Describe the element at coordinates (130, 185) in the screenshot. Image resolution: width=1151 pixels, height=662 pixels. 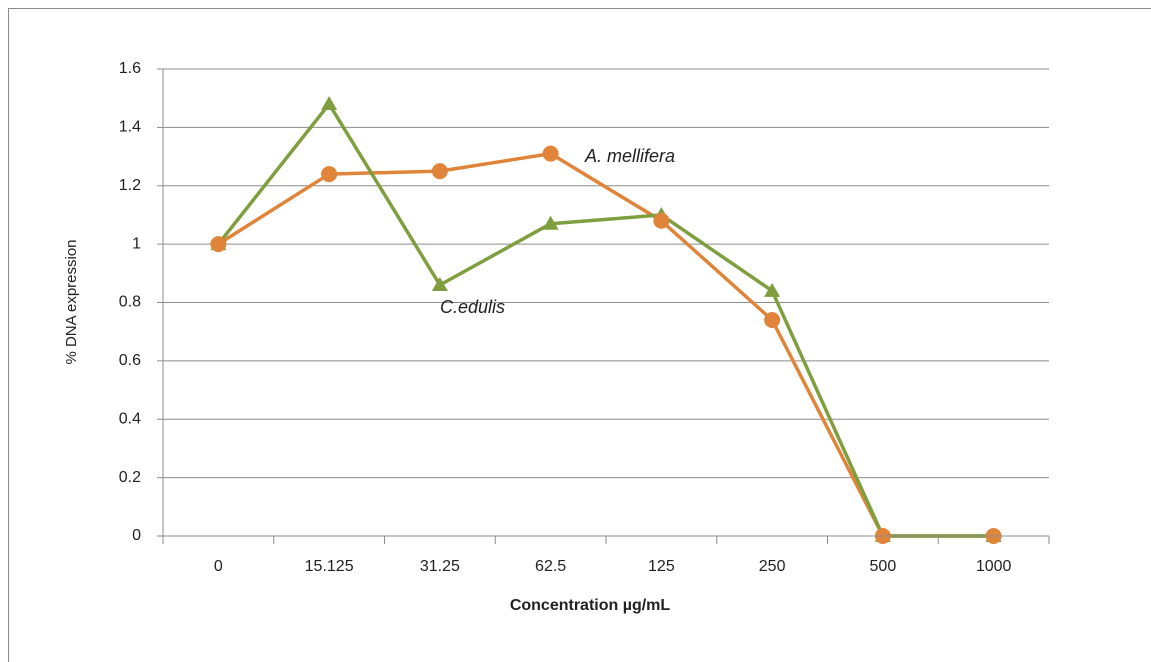
I see `y-tick-label: 1.2` at that location.